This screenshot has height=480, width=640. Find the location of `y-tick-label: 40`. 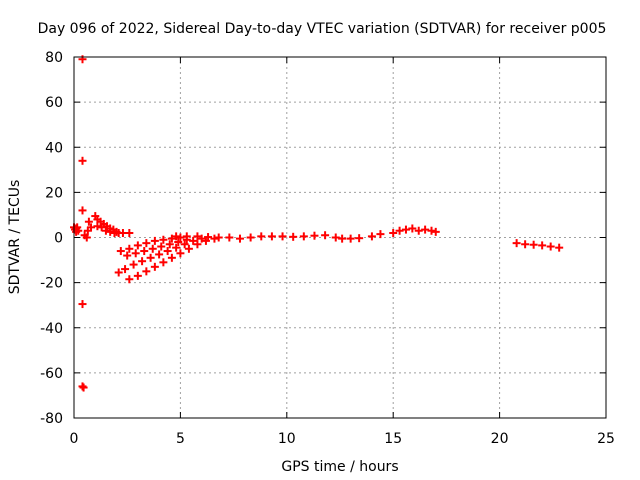

y-tick-label: 40 is located at coordinates (54, 148).